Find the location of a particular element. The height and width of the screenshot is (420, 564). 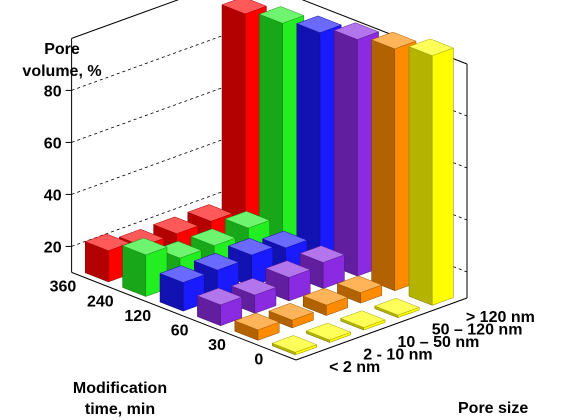

z-tick-label-60: 60 is located at coordinates (53, 143).